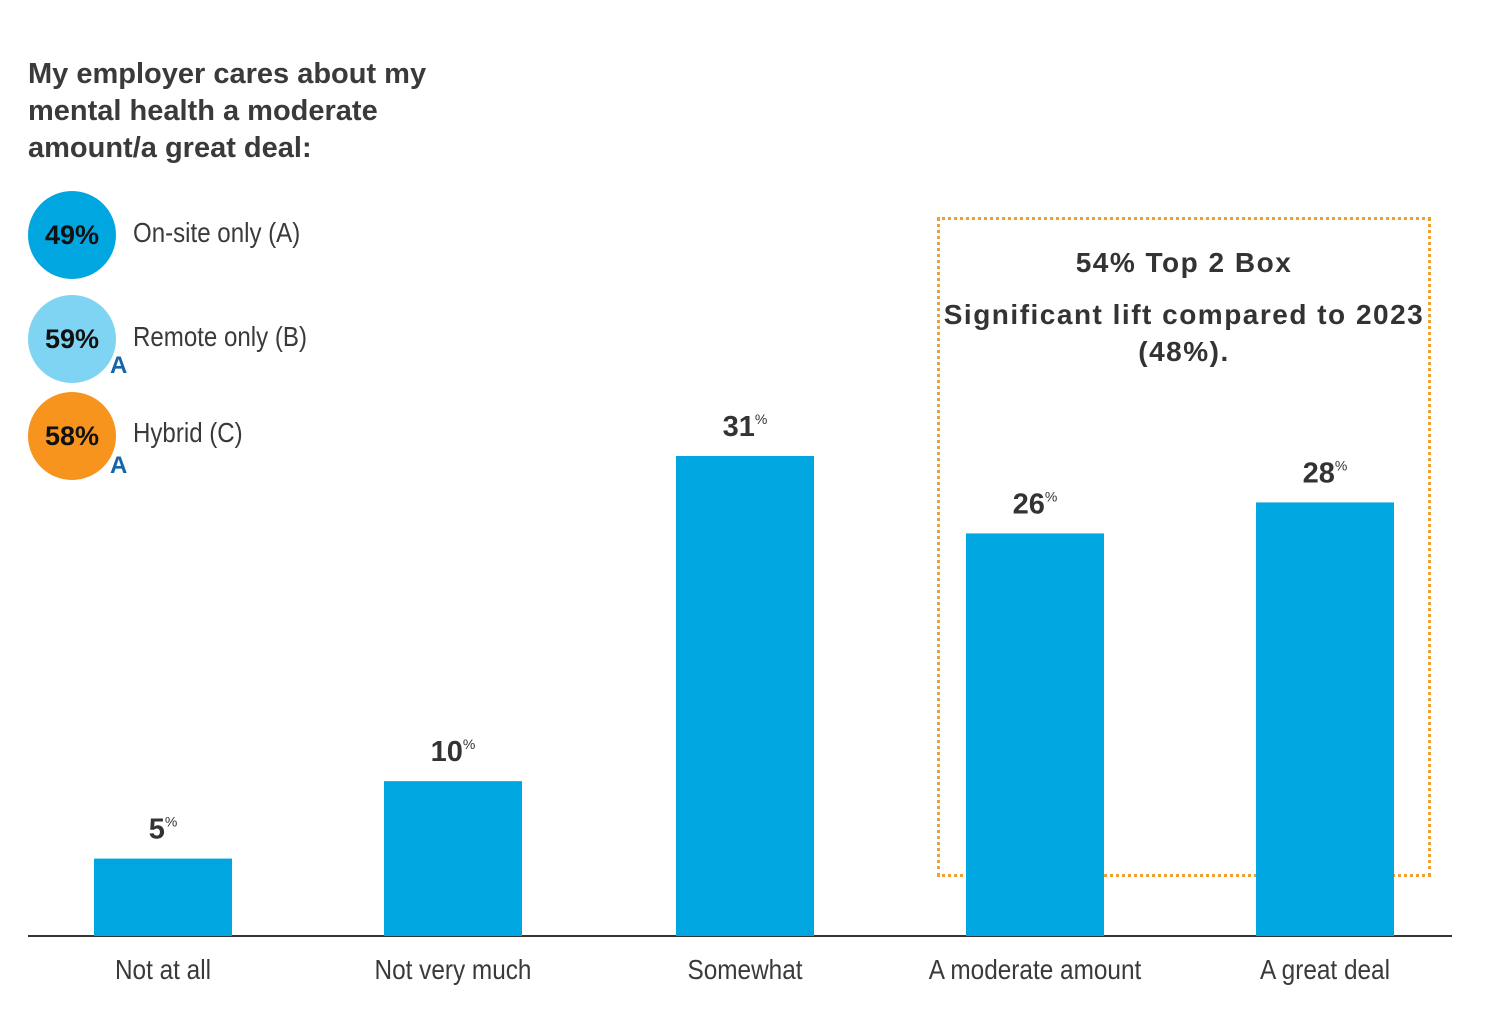 The image size is (1500, 1029). I want to click on segment-remote-label: Remote only (B), so click(220, 336).